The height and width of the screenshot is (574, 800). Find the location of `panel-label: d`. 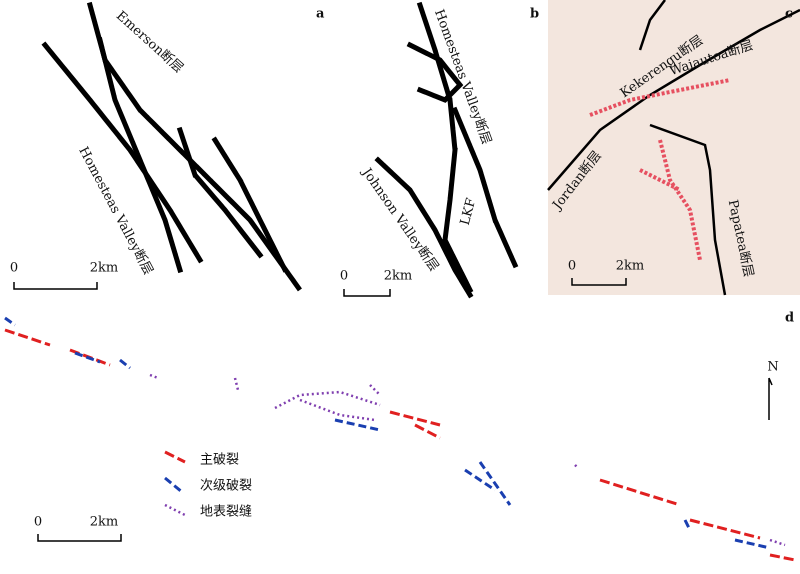

panel-label: d is located at coordinates (789, 318).